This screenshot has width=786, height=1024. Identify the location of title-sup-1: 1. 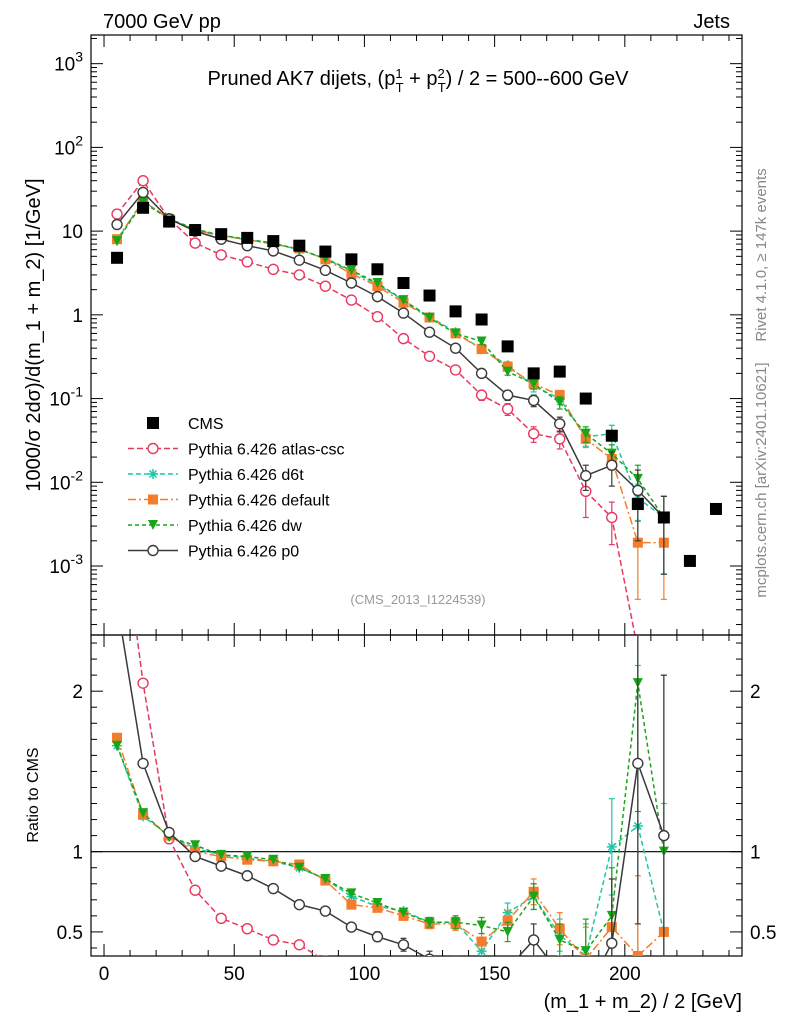
(398, 73).